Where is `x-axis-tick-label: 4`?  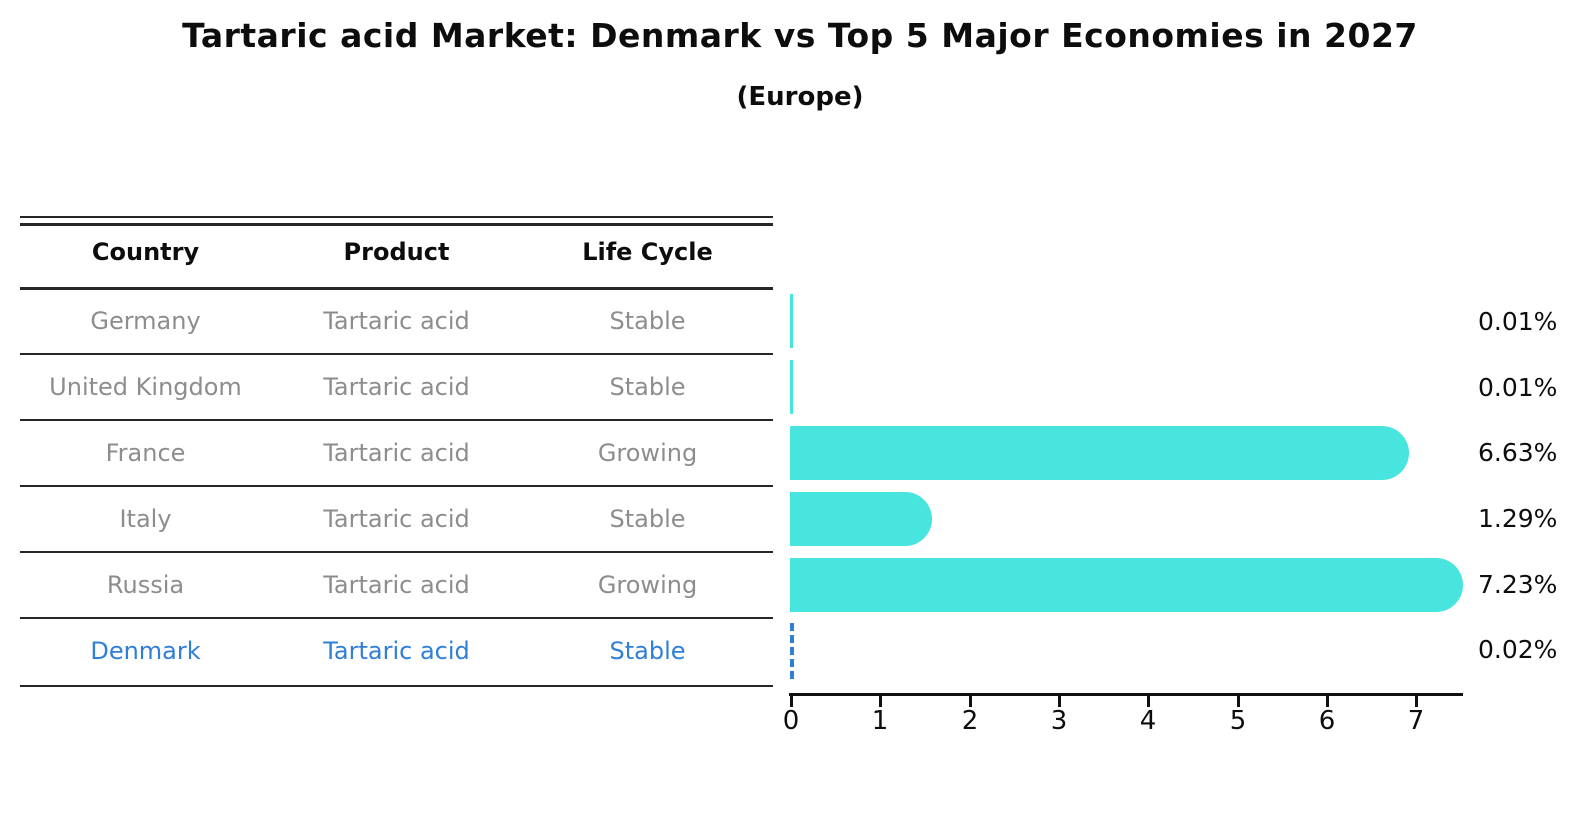
x-axis-tick-label: 4 is located at coordinates (1148, 721).